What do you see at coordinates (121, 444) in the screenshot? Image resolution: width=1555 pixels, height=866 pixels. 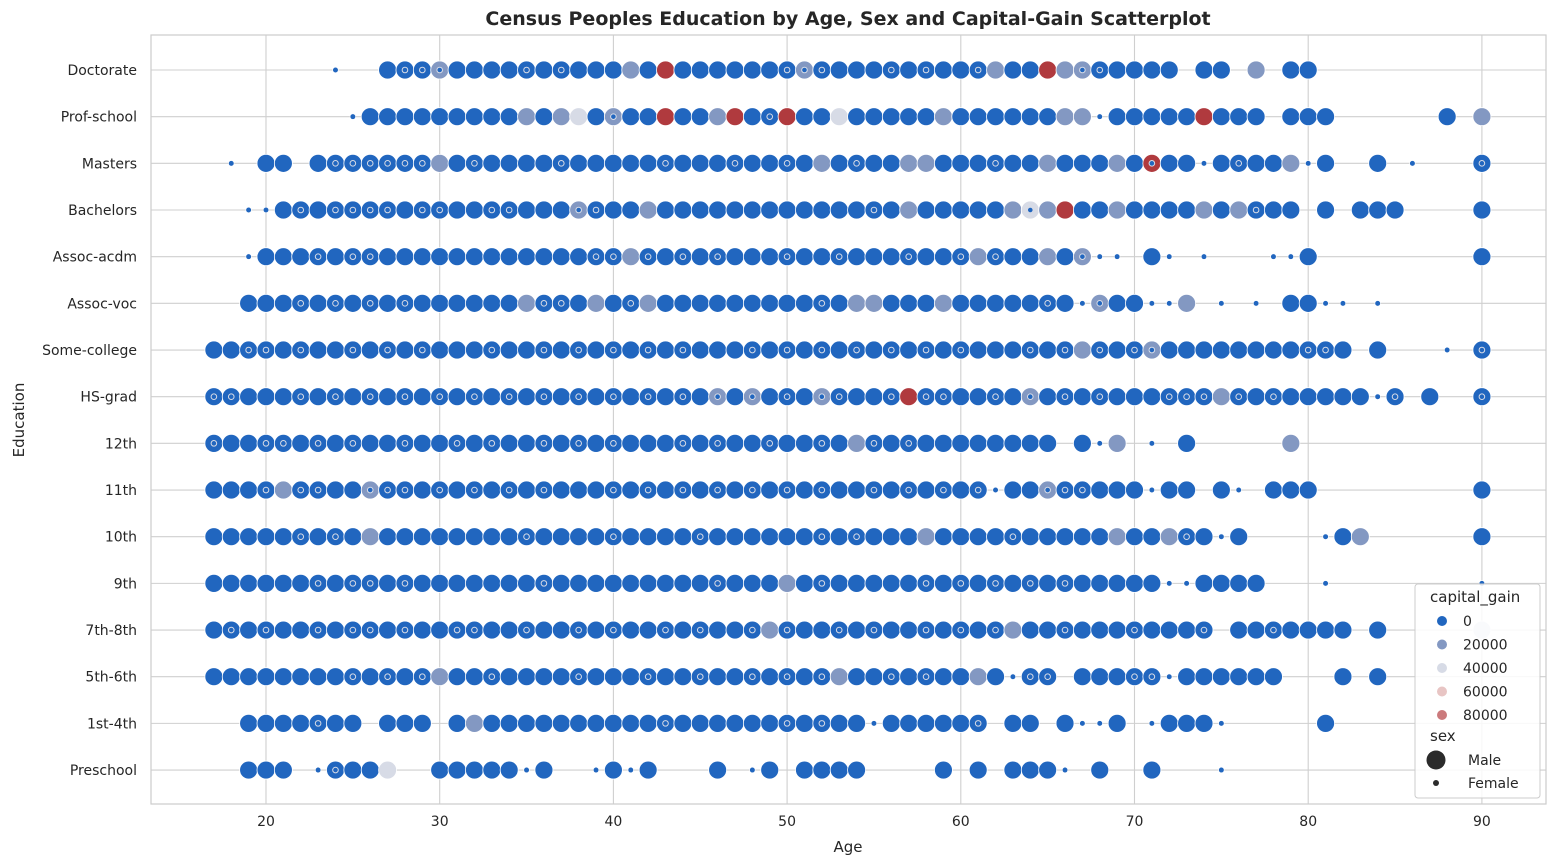 I see `y-tick-label: 12th` at bounding box center [121, 444].